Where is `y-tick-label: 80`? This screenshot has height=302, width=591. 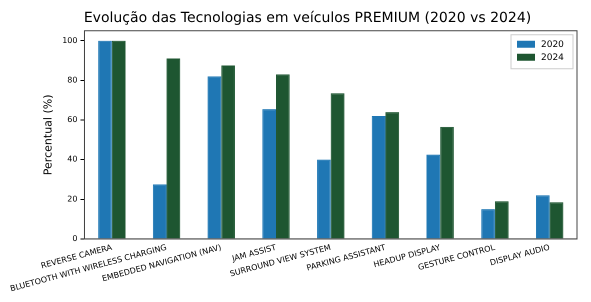
y-tick-label: 80 is located at coordinates (72, 79).